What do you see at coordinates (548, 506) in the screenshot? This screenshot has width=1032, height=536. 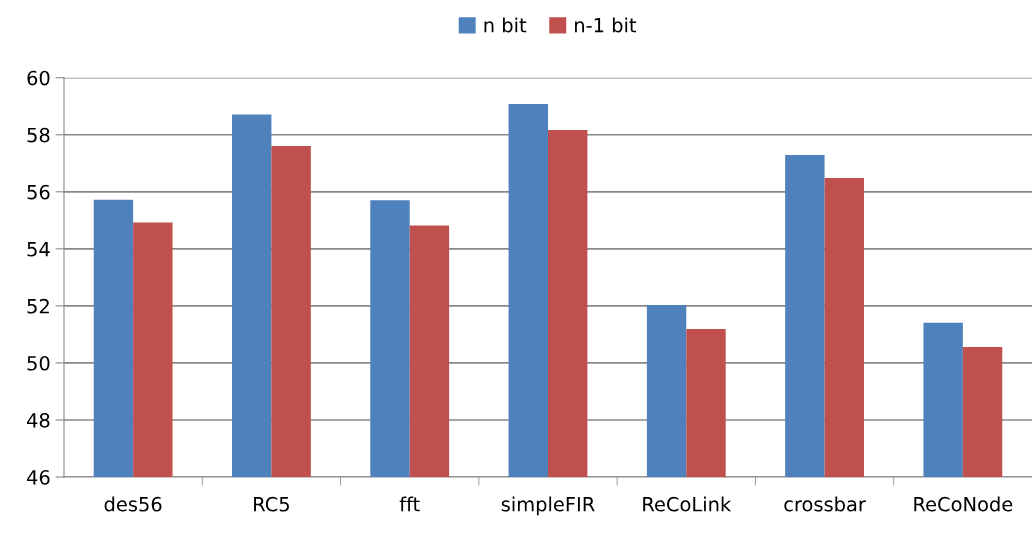 I see `x-tick-label: simpleFIR` at bounding box center [548, 506].